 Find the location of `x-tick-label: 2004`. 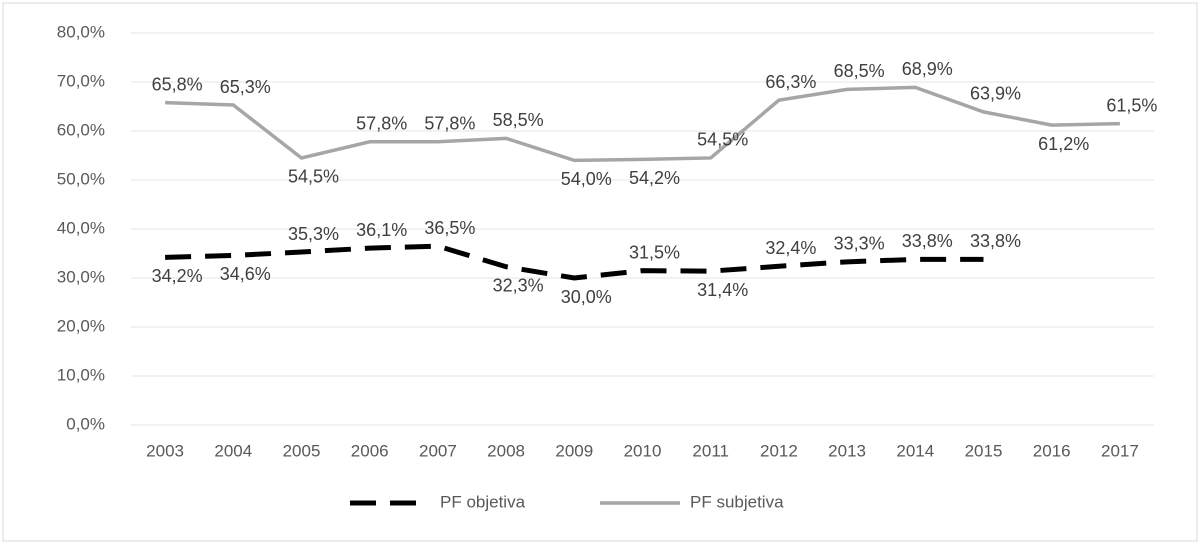

x-tick-label: 2004 is located at coordinates (233, 450).